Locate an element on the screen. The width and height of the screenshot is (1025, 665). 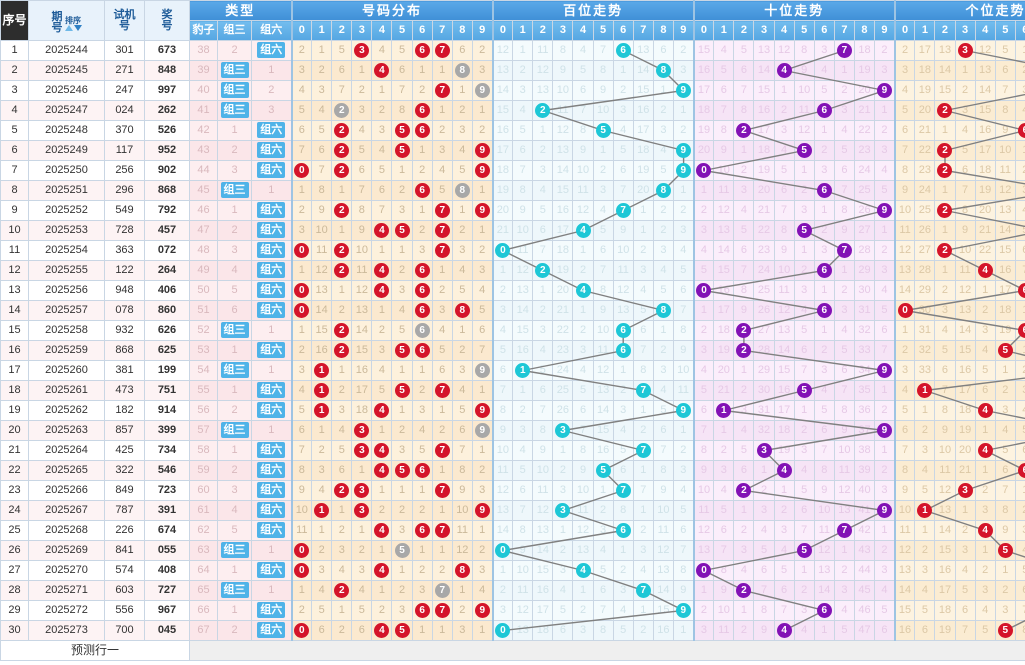
row-issue: 2025265 is located at coordinates (66, 470).